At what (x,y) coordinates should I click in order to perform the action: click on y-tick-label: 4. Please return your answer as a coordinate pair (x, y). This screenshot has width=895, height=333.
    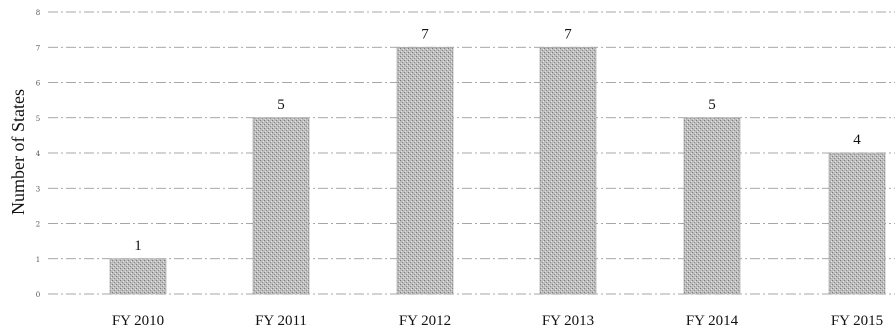
    Looking at the image, I should click on (38, 154).